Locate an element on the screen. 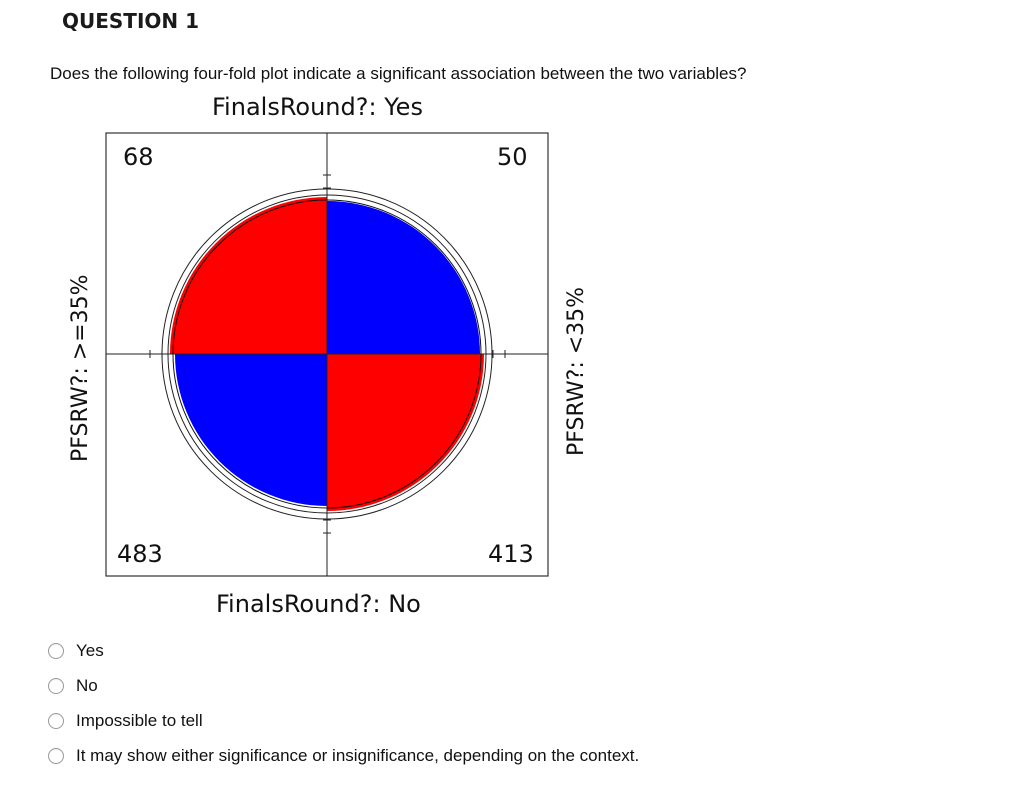 Image resolution: width=1024 pixels, height=808 pixels. confidence-ring-middle is located at coordinates (327, 354).